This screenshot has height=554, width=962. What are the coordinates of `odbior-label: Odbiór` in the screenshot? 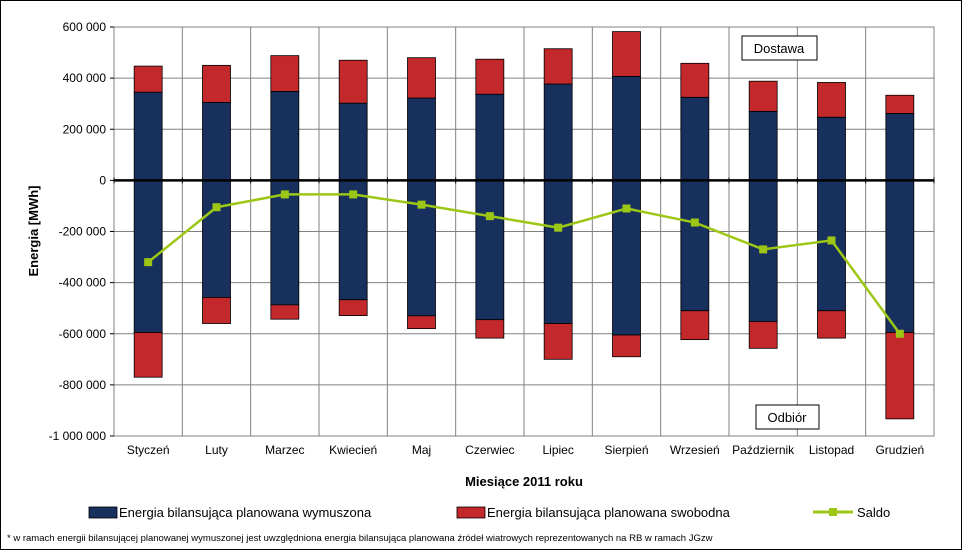 It's located at (787, 417).